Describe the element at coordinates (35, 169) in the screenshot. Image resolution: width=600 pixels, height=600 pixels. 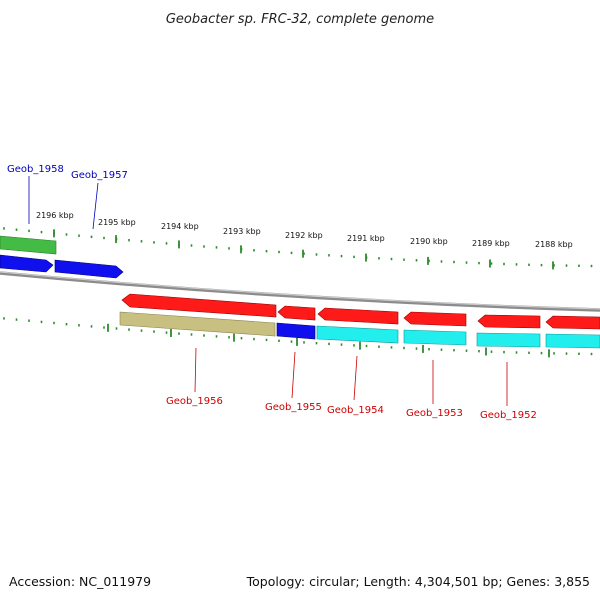
I see `label-geob-1958: Geob_1958` at that location.